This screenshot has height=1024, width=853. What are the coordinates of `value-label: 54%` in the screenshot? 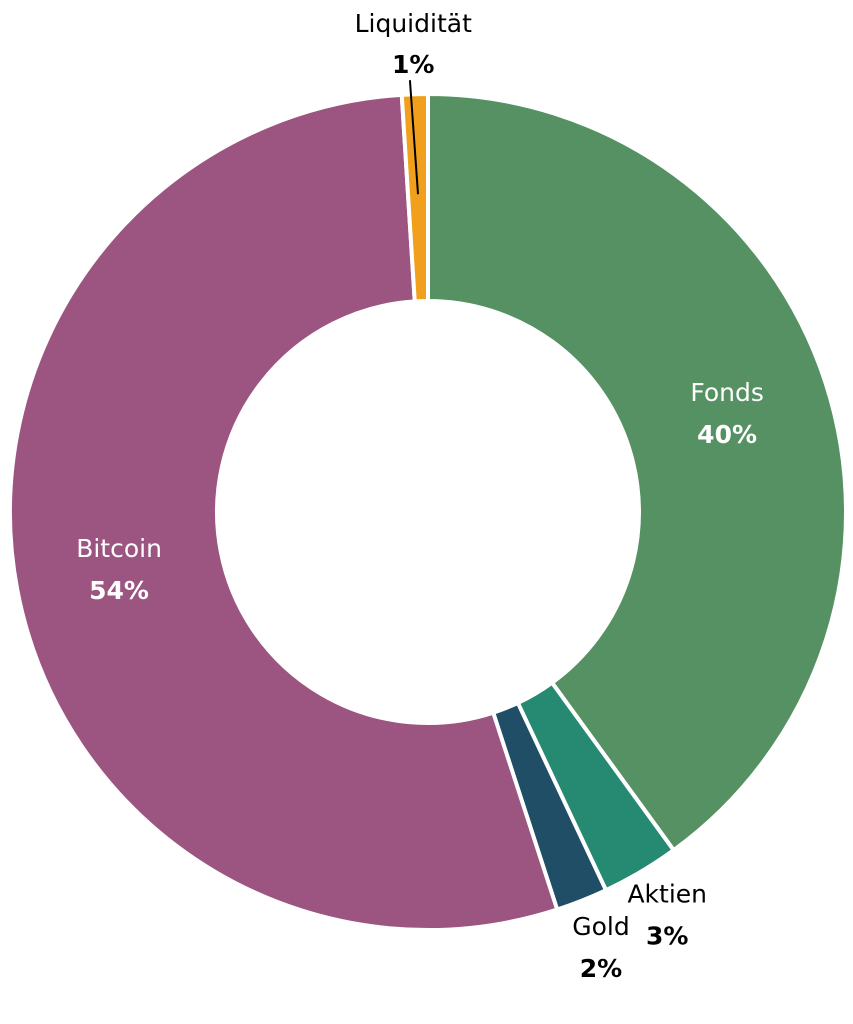 It's located at (119, 590).